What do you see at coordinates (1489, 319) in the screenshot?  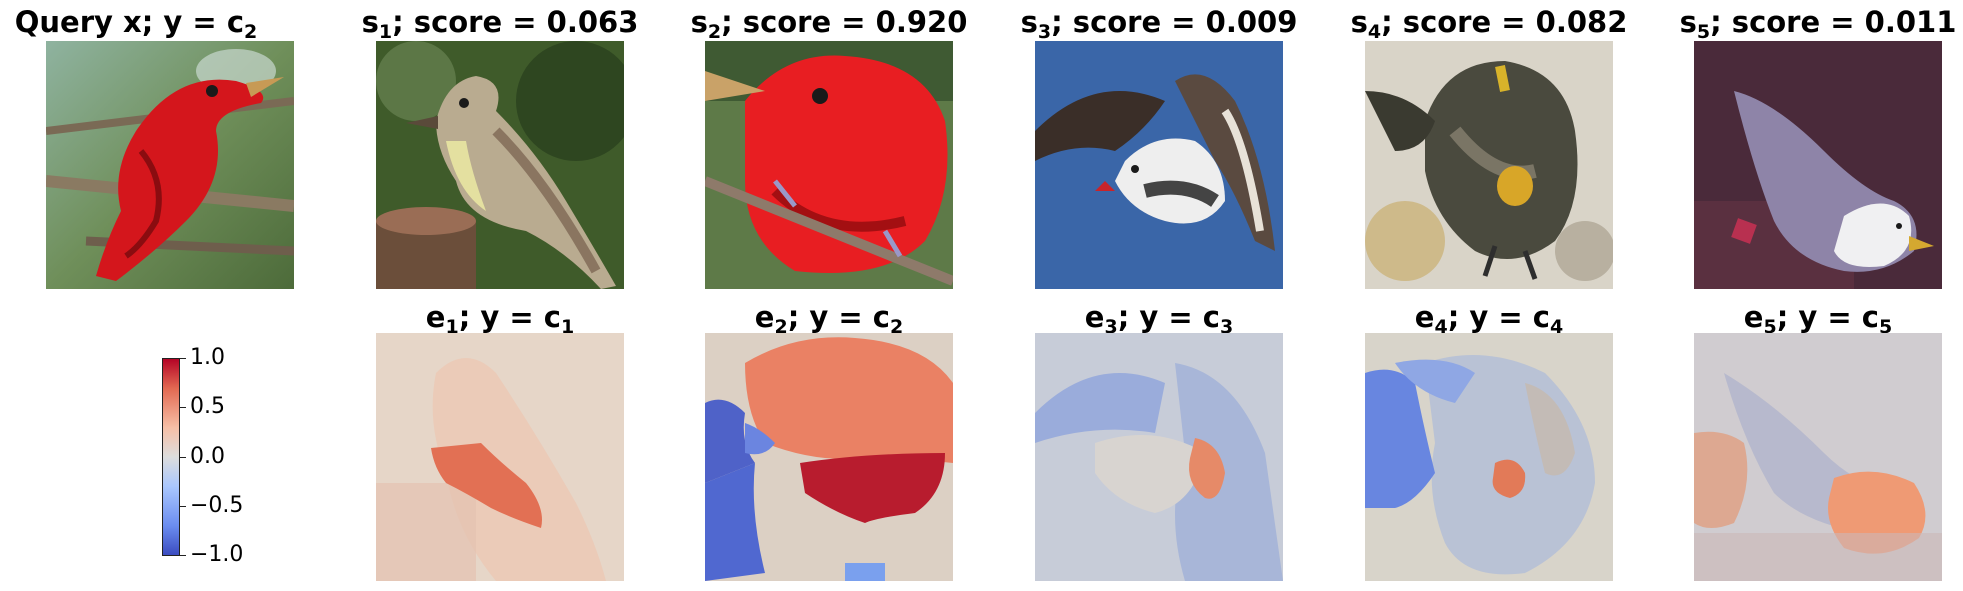 I see `explanation-title-4: e4; y = c4` at bounding box center [1489, 319].